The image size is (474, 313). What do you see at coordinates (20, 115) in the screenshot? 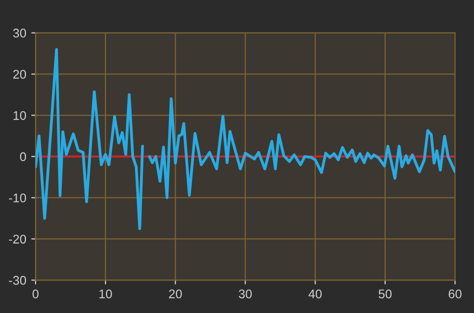
I see `y-tick-label: 10` at bounding box center [20, 115].